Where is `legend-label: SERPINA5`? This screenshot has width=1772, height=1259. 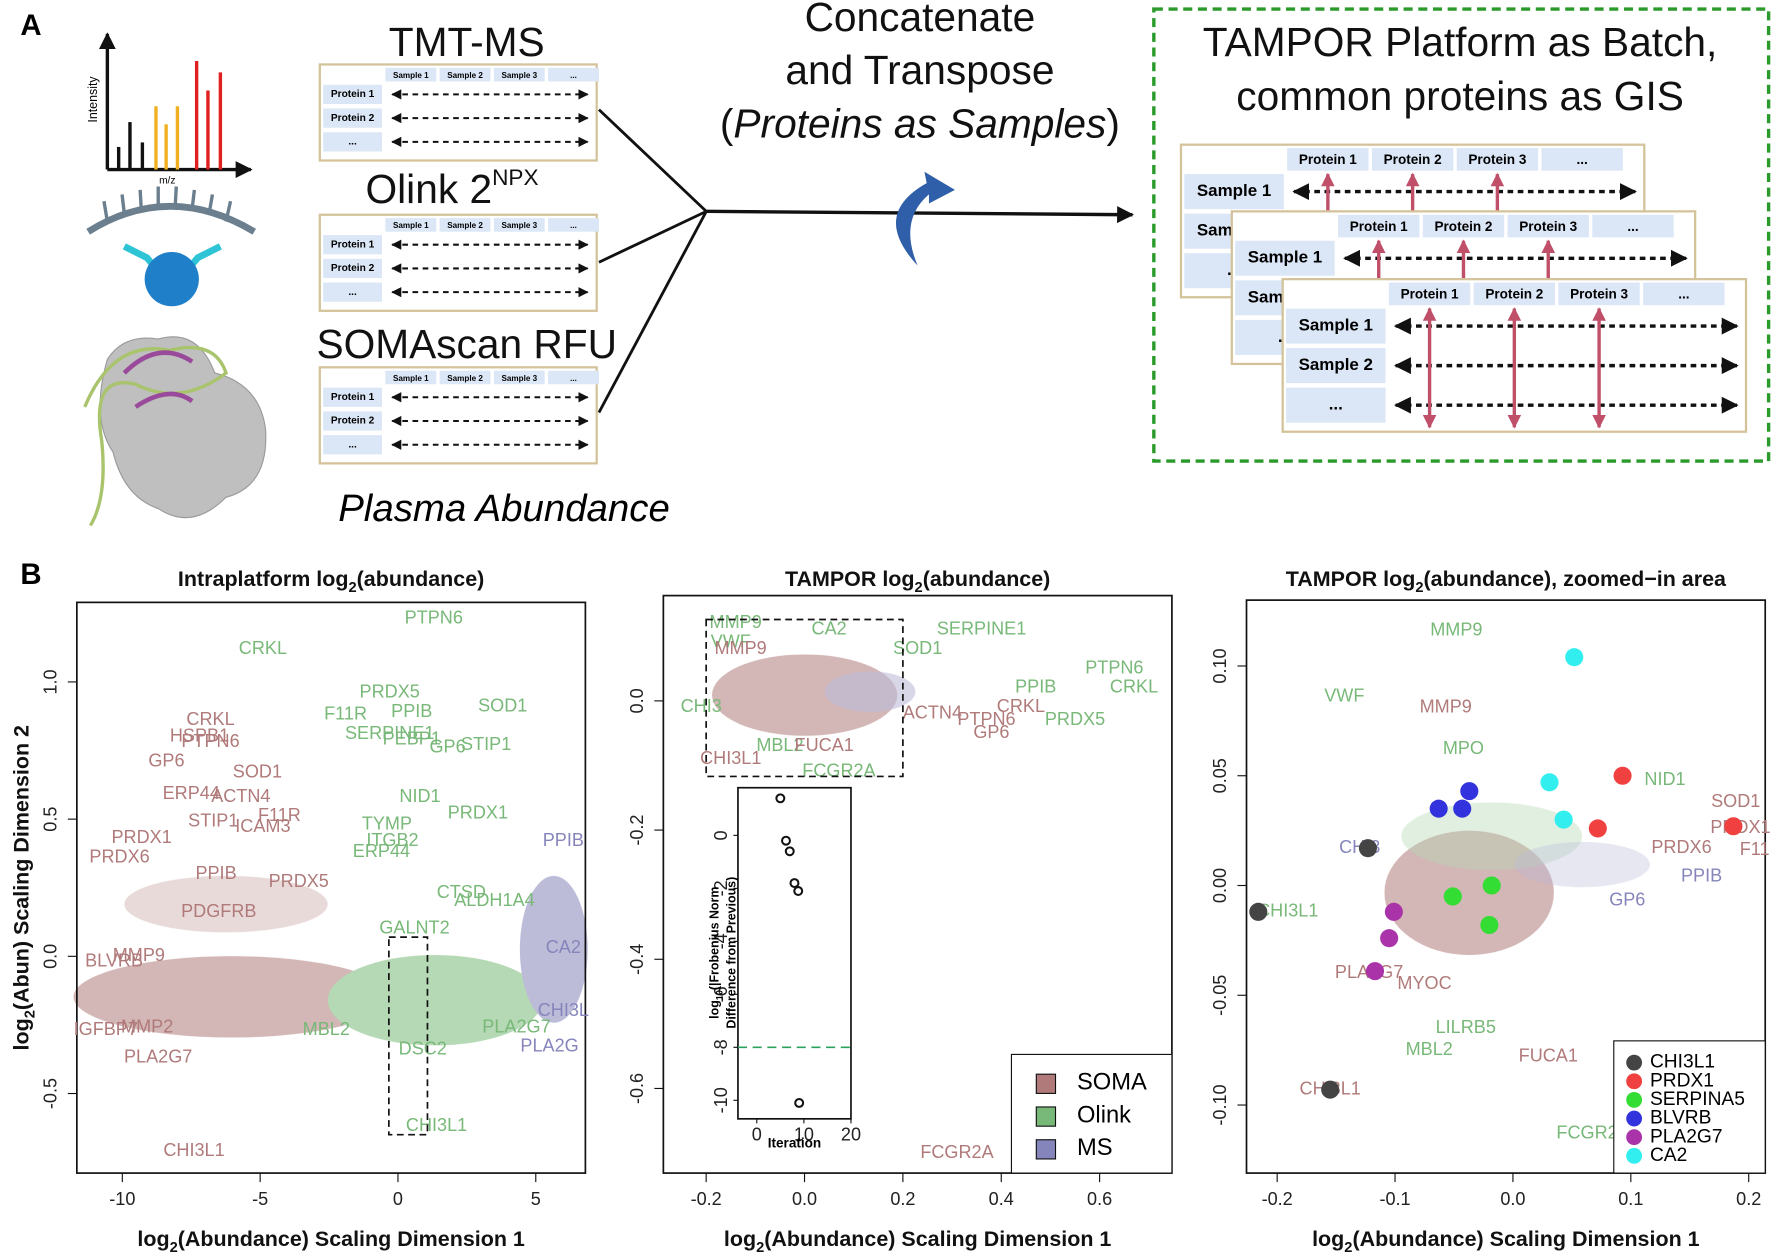 legend-label: SERPINA5 is located at coordinates (1697, 1099).